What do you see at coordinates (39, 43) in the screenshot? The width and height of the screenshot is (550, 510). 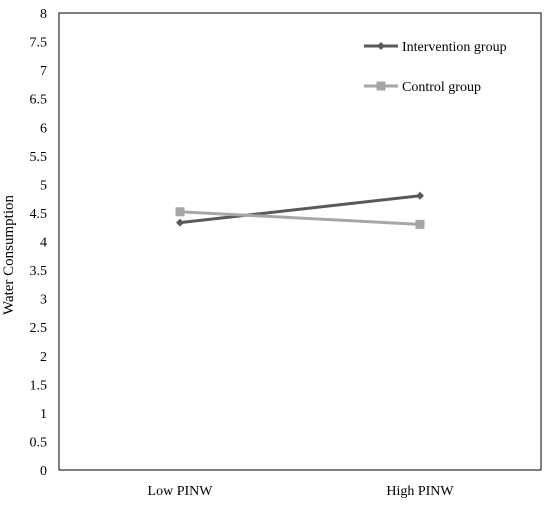 I see `y-tick-label: 7.5` at bounding box center [39, 43].